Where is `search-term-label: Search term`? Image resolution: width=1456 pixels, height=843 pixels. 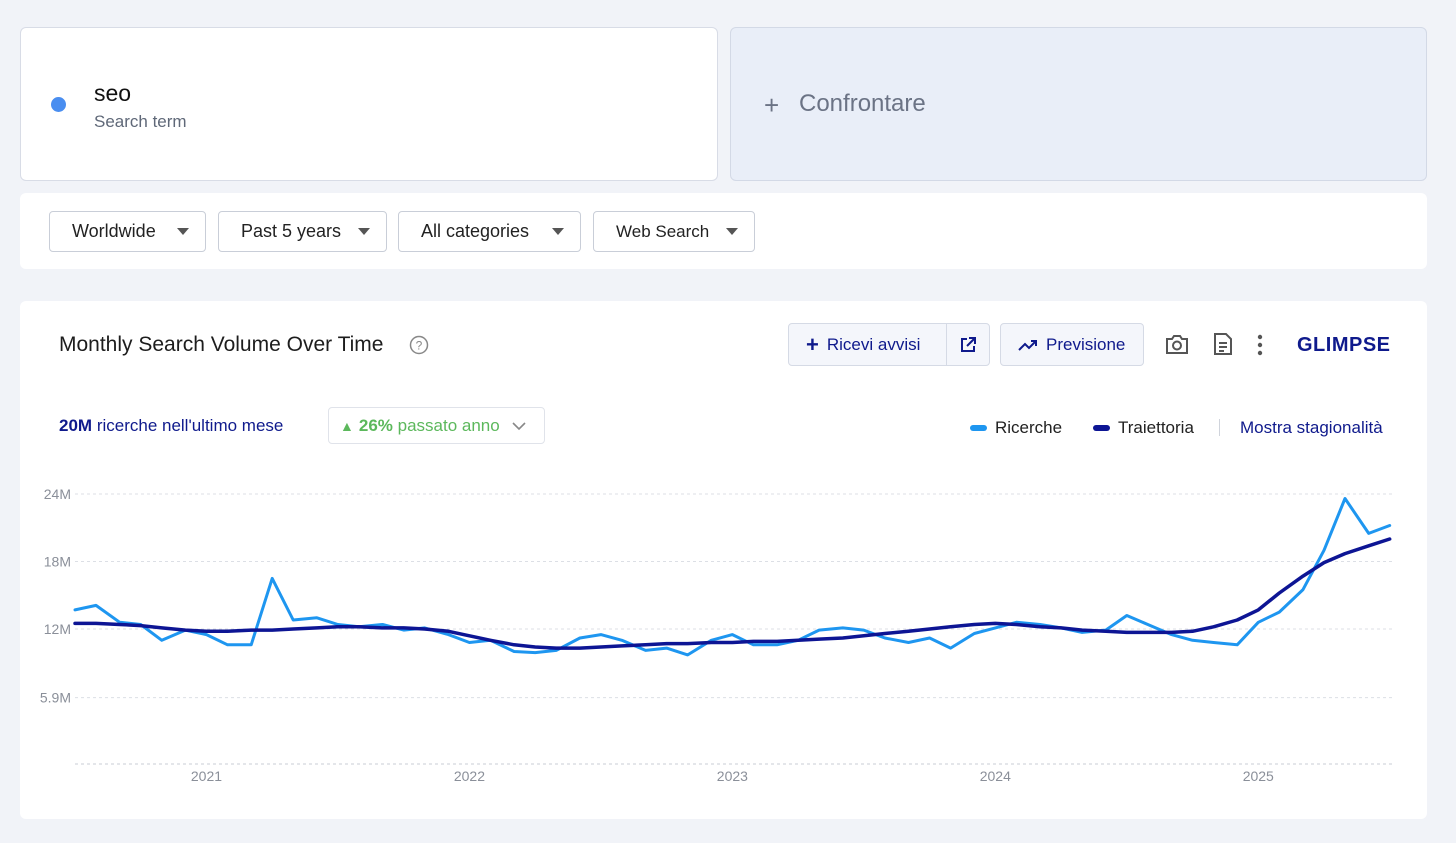
search-term-label: Search term is located at coordinates (140, 121).